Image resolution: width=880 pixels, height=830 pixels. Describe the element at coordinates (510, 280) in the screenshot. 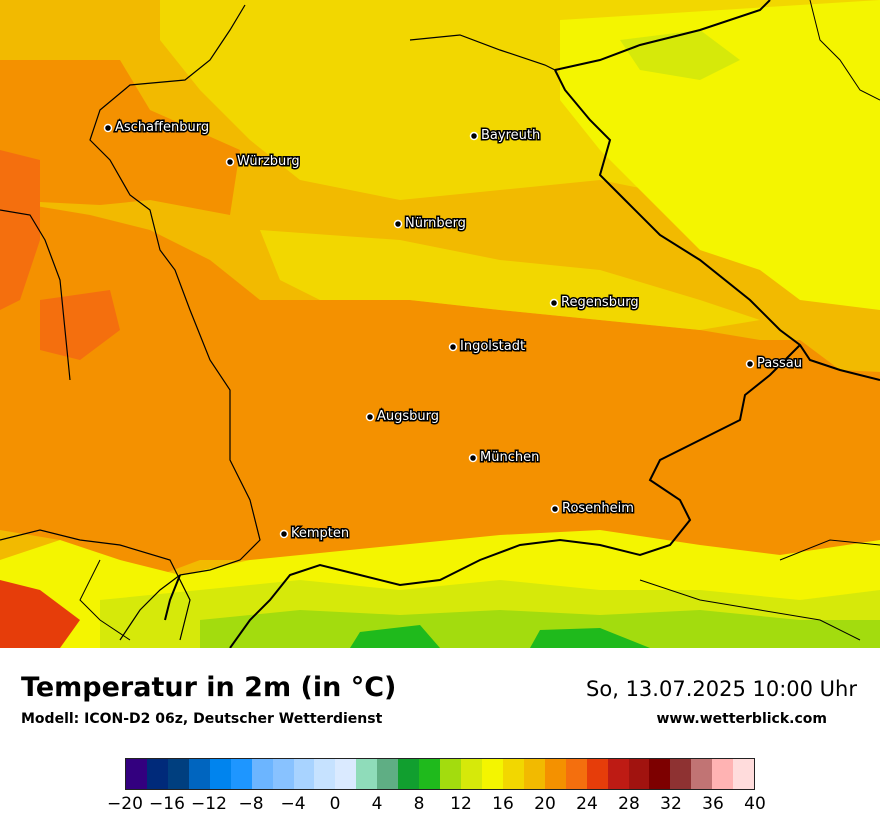

I see `temp-zone-central-yellow` at that location.